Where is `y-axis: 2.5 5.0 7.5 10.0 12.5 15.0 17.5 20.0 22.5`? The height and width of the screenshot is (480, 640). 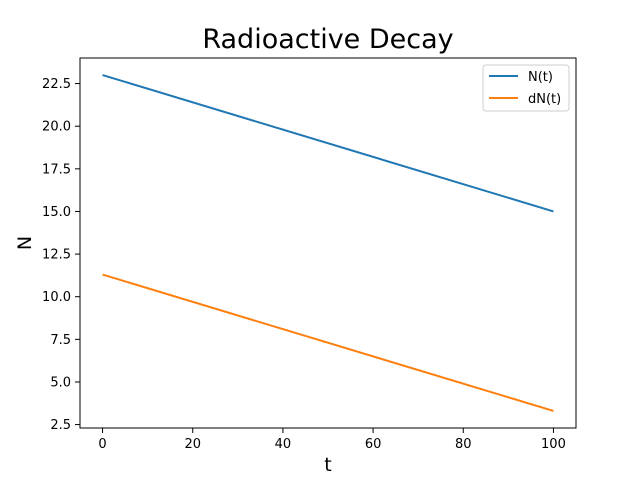
y-axis: 2.5 5.0 7.5 10.0 12.5 15.0 17.5 20.0 22.5 is located at coordinates (61, 255).